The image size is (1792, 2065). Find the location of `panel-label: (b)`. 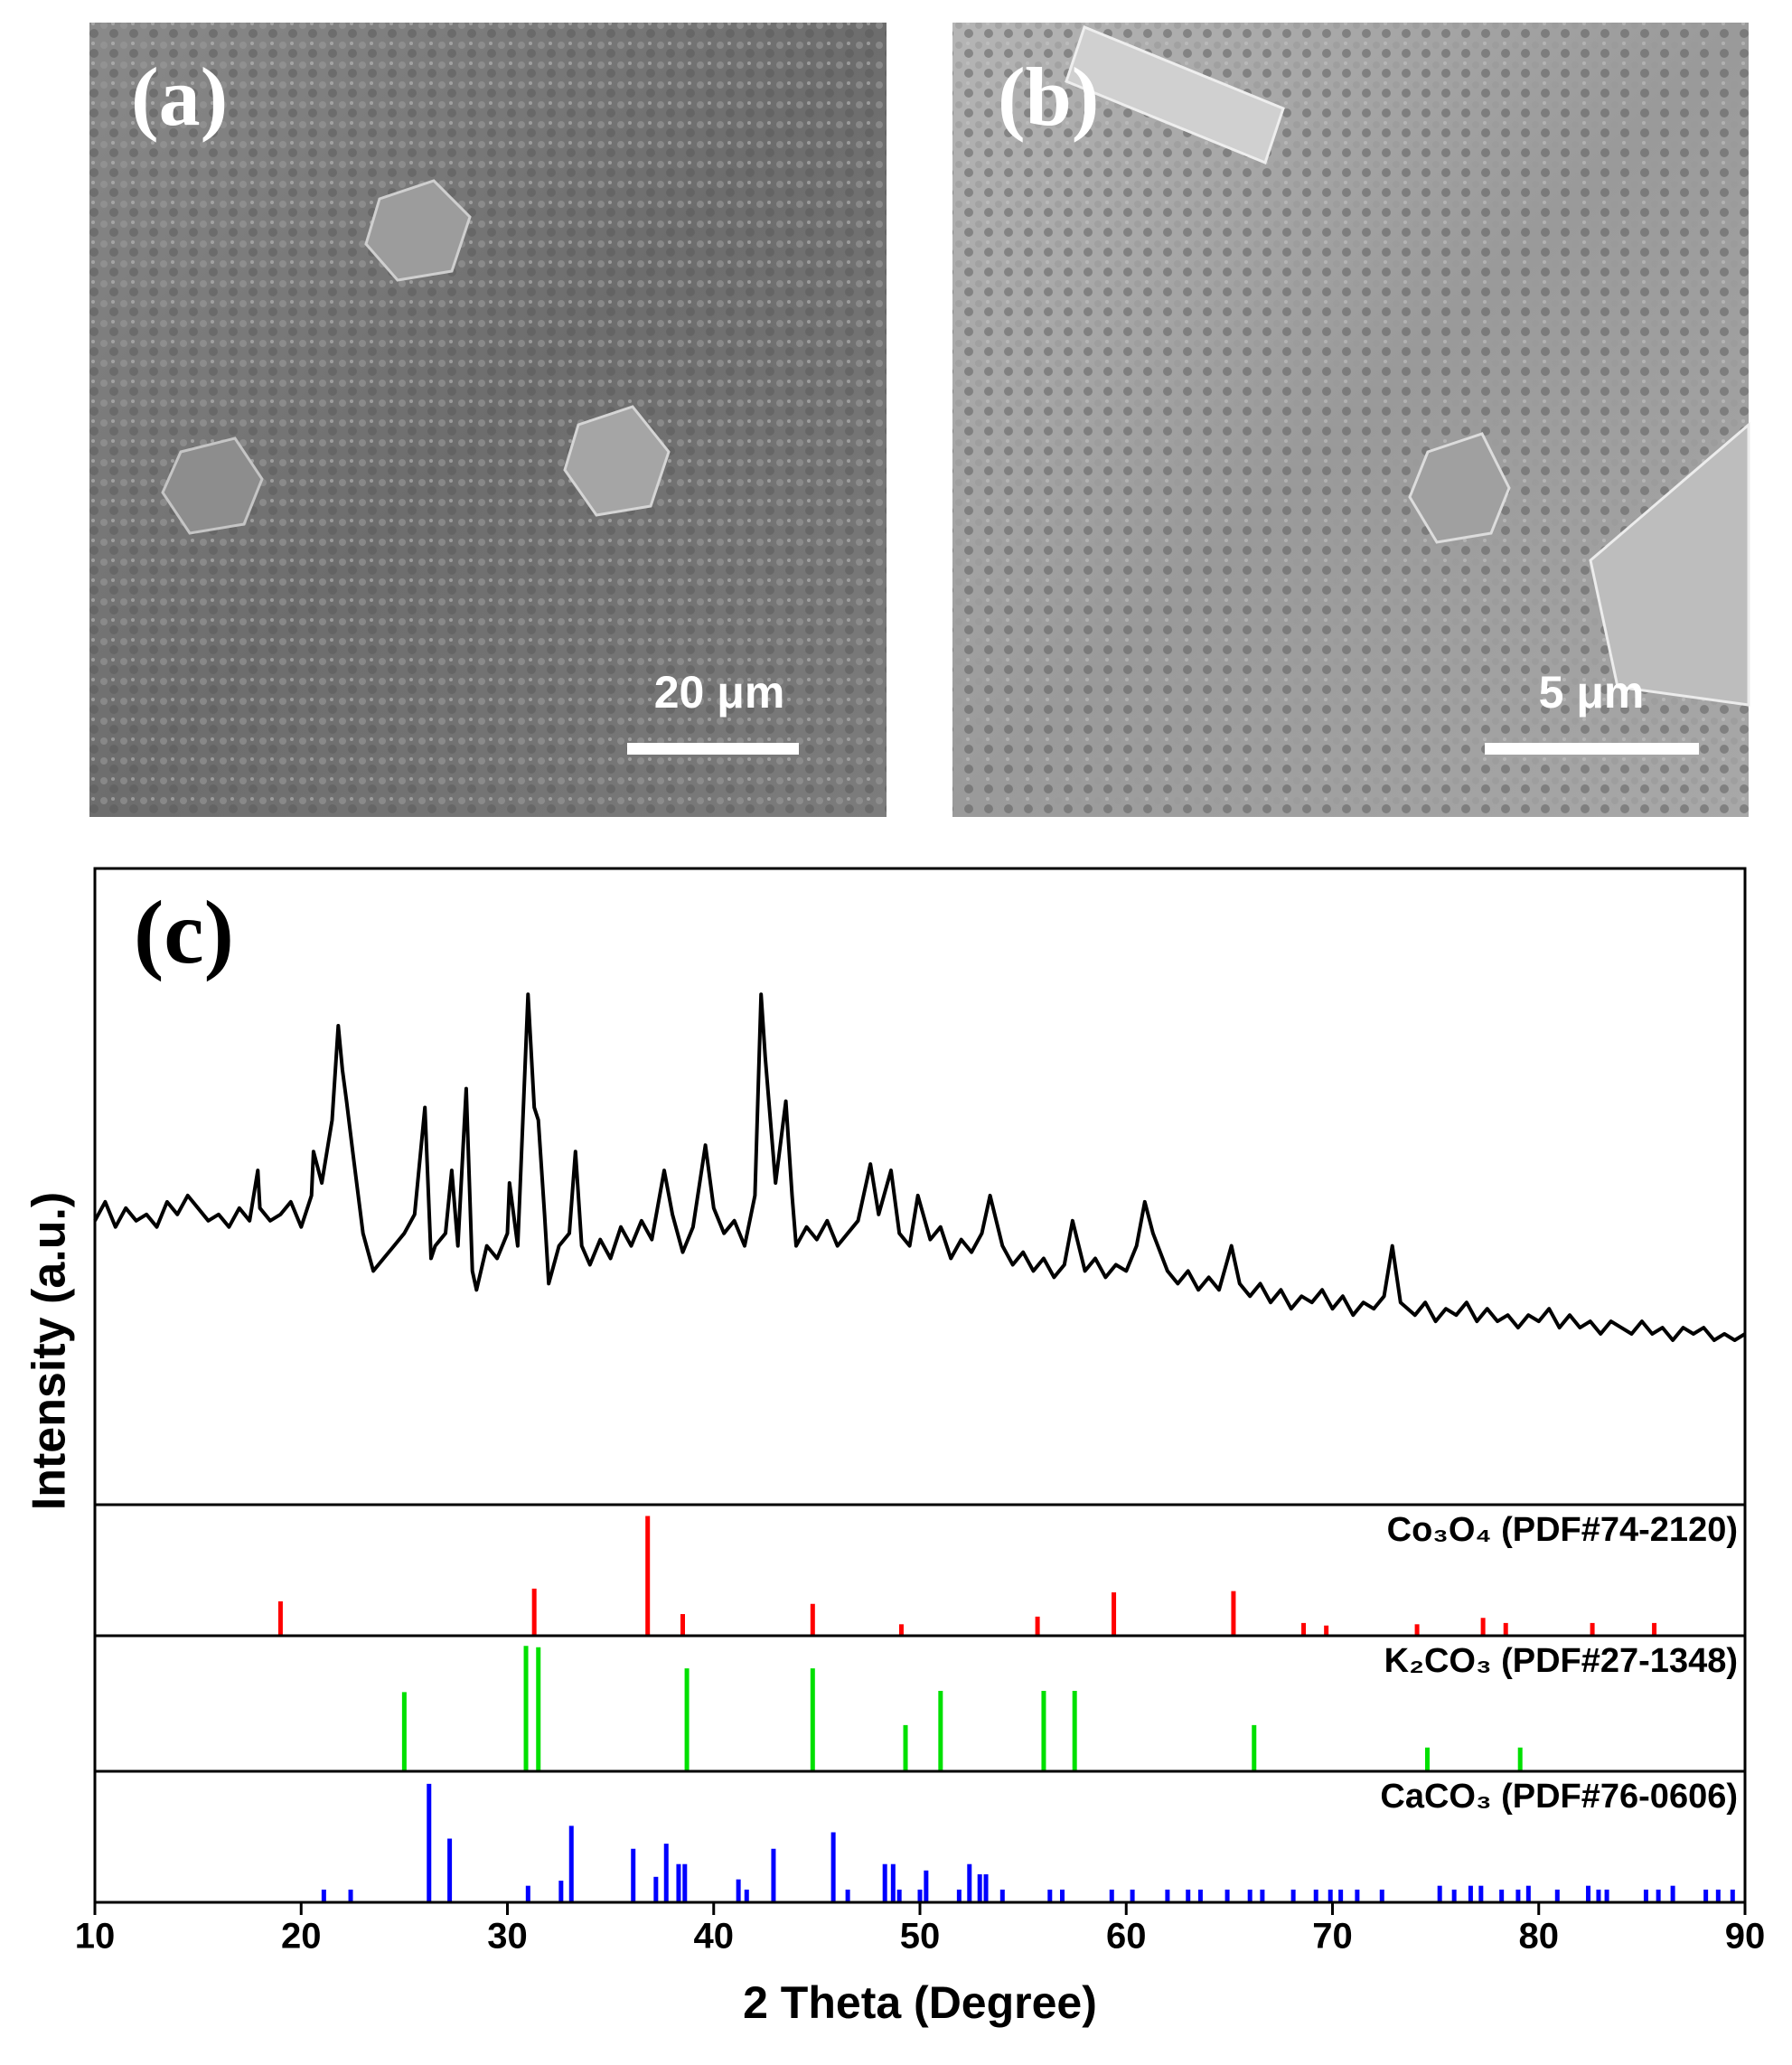

panel-label: (b) is located at coordinates (1048, 97).